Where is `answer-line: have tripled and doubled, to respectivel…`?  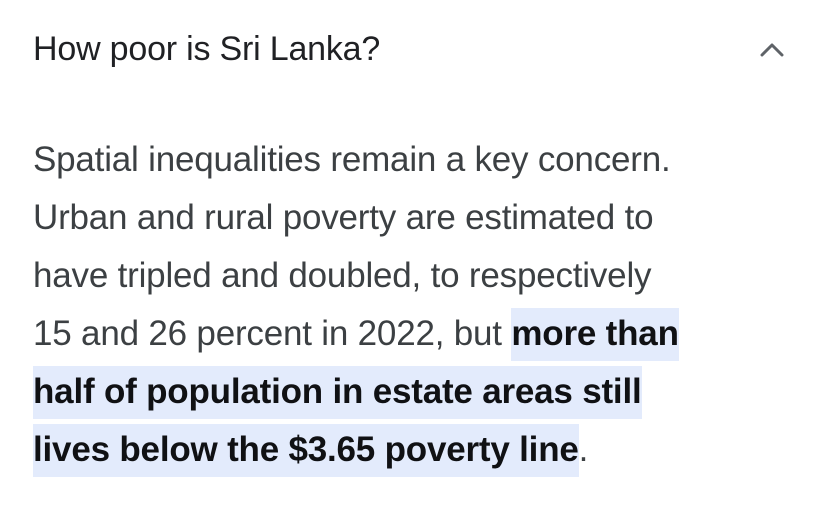
answer-line: have tripled and doubled, to respectivel… is located at coordinates (418, 276).